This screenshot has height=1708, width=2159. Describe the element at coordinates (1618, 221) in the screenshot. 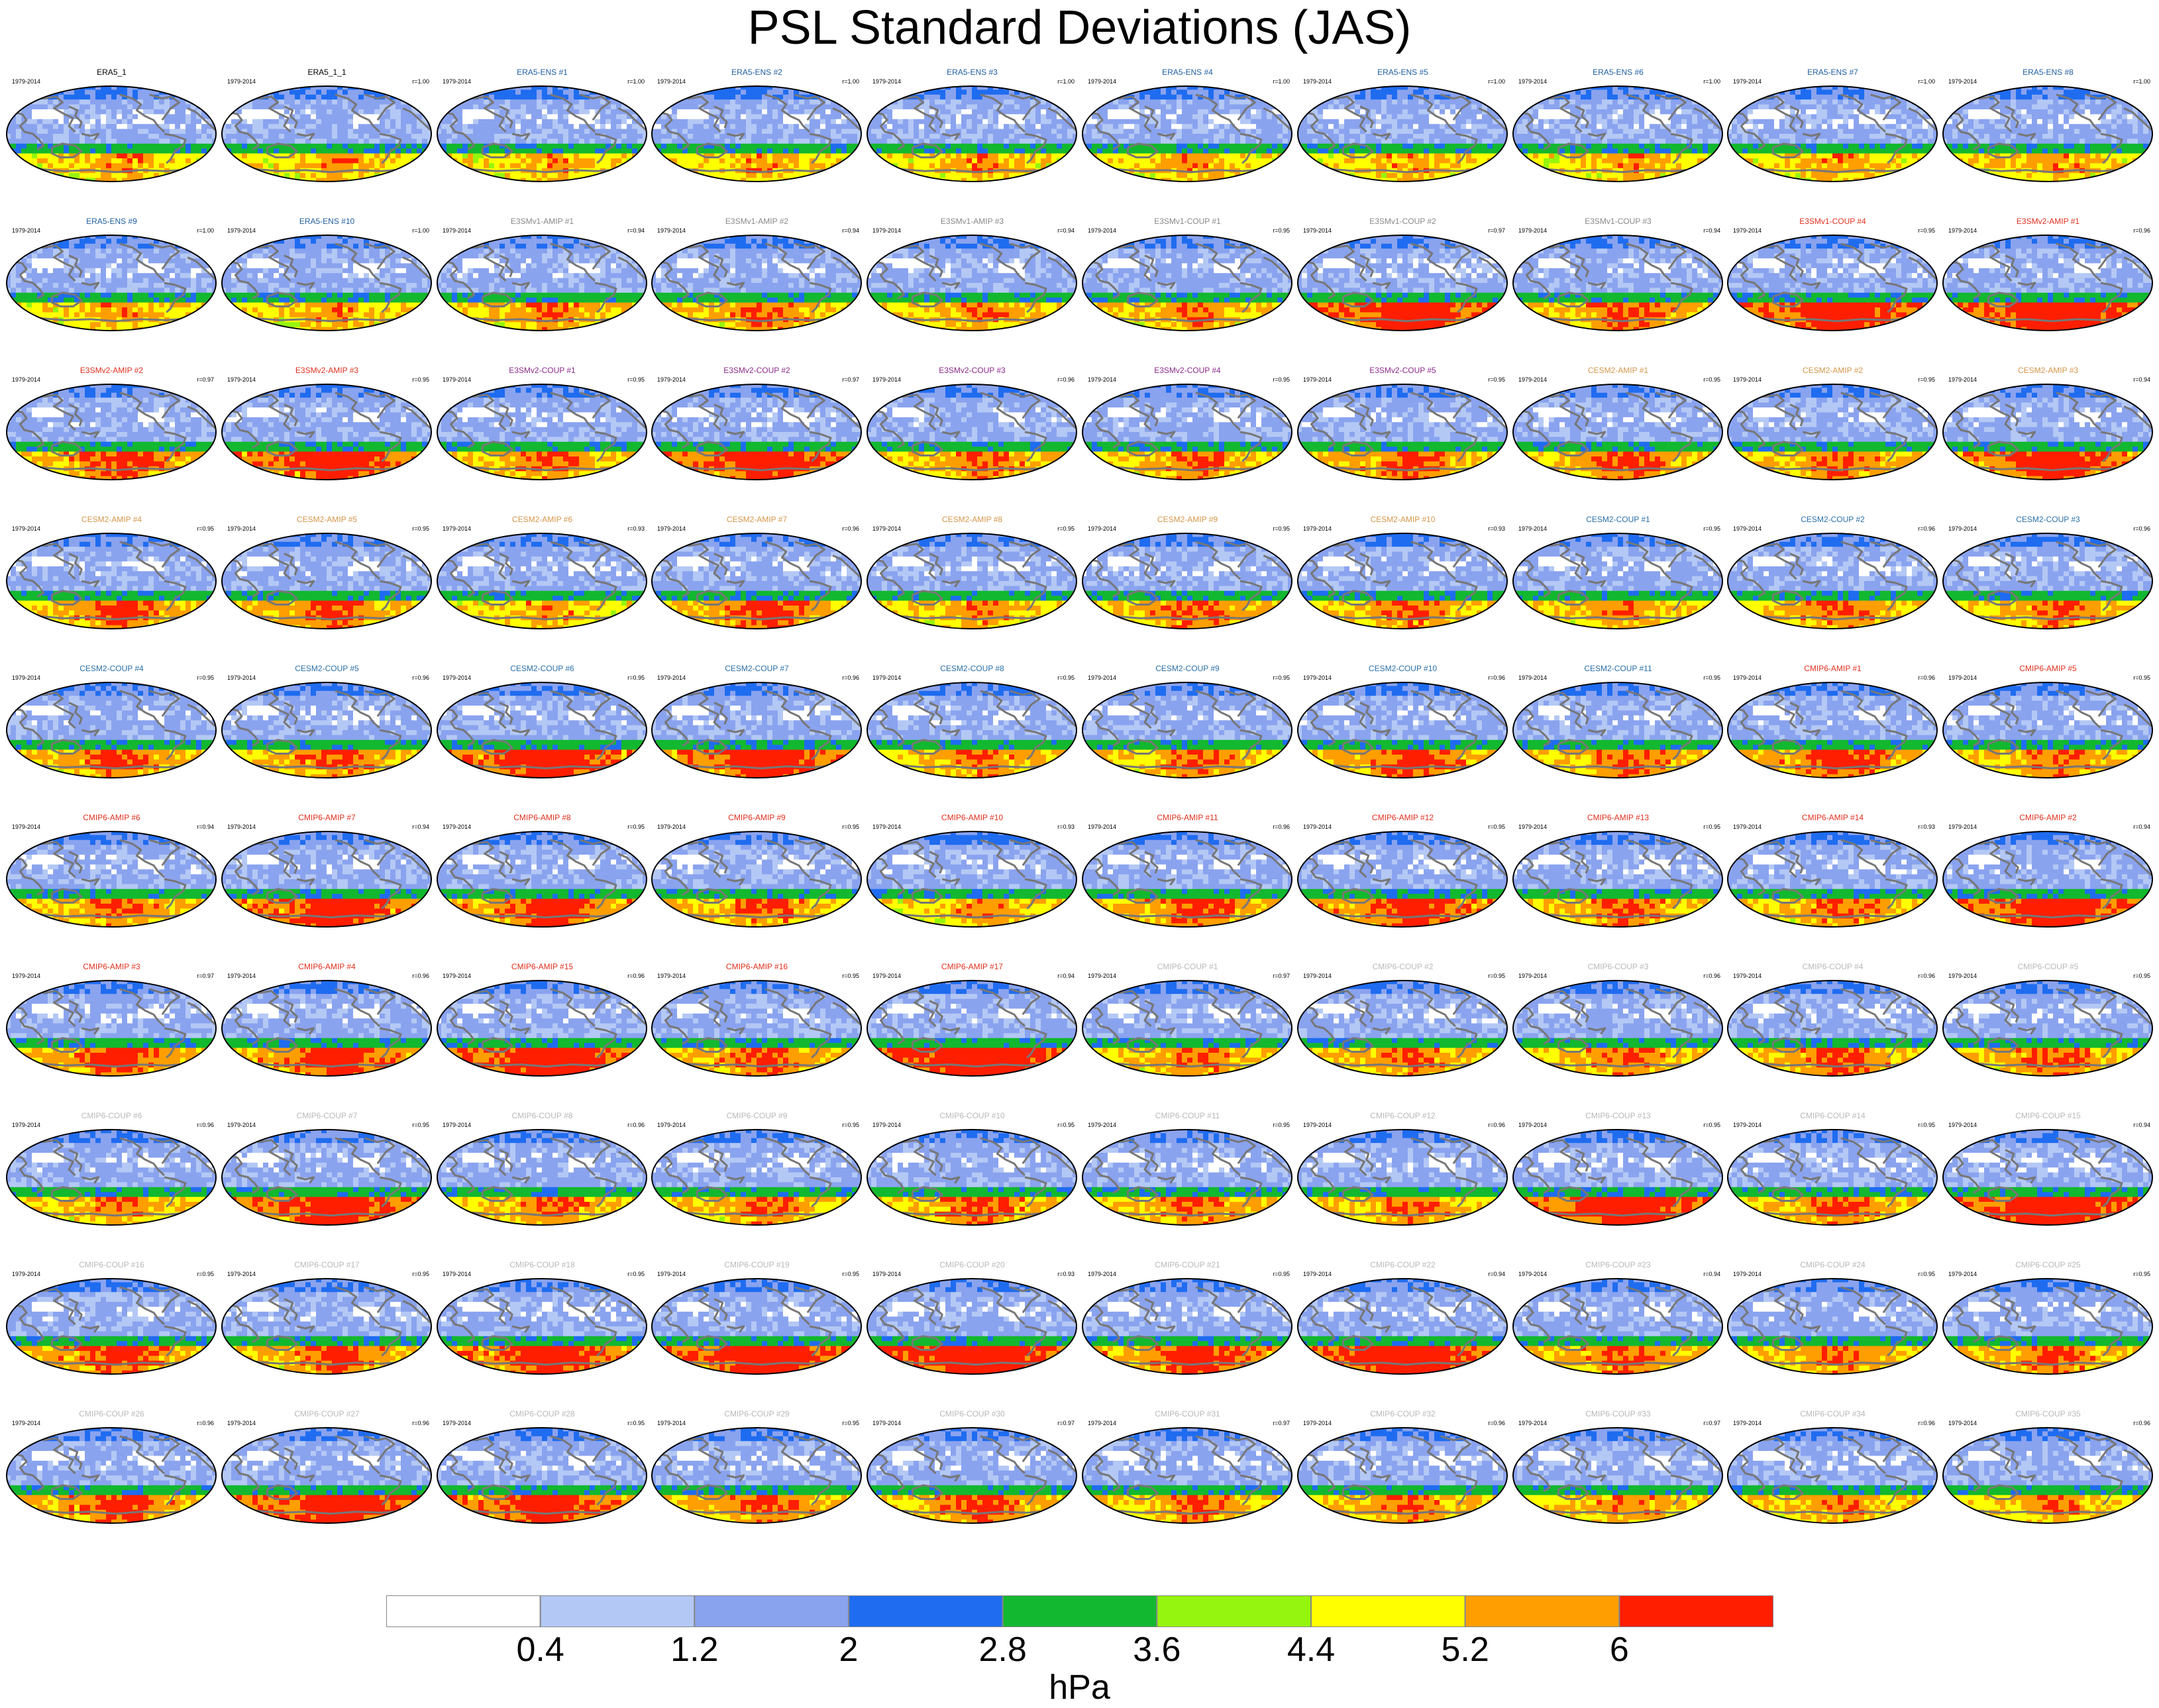

I see `panel-title: E3SMv1-COUP #3` at that location.